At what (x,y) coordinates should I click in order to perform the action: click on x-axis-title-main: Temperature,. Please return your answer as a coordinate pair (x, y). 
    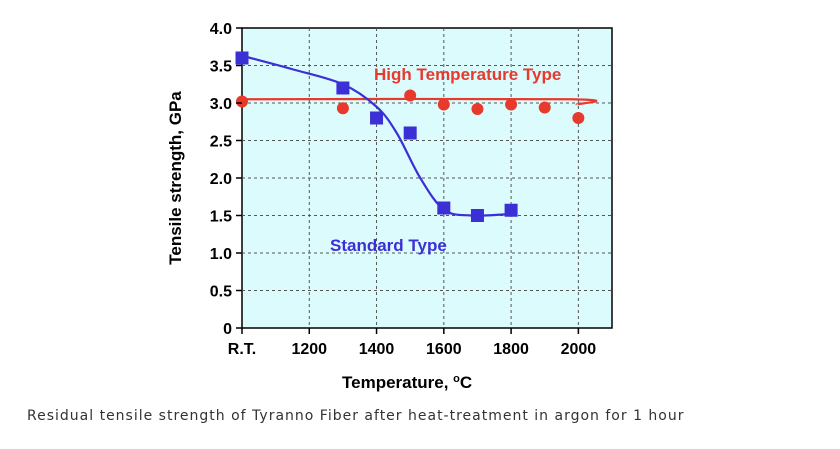
    Looking at the image, I should click on (397, 382).